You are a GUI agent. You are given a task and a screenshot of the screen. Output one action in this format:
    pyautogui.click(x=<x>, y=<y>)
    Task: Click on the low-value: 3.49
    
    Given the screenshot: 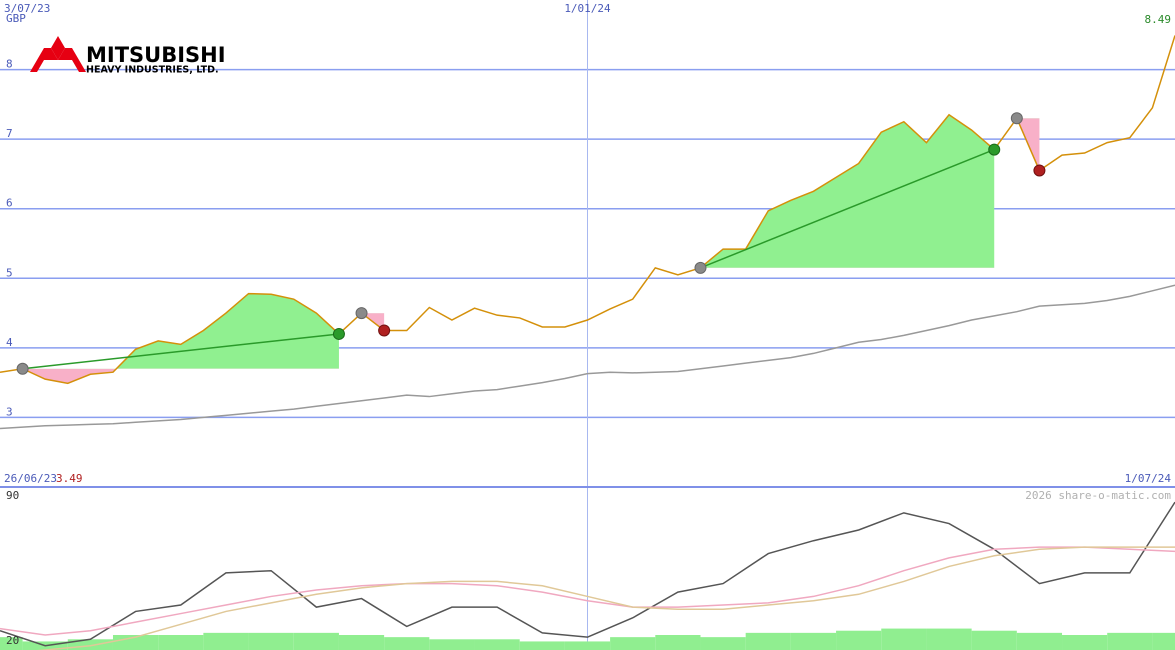 What is the action you would take?
    pyautogui.click(x=69, y=478)
    